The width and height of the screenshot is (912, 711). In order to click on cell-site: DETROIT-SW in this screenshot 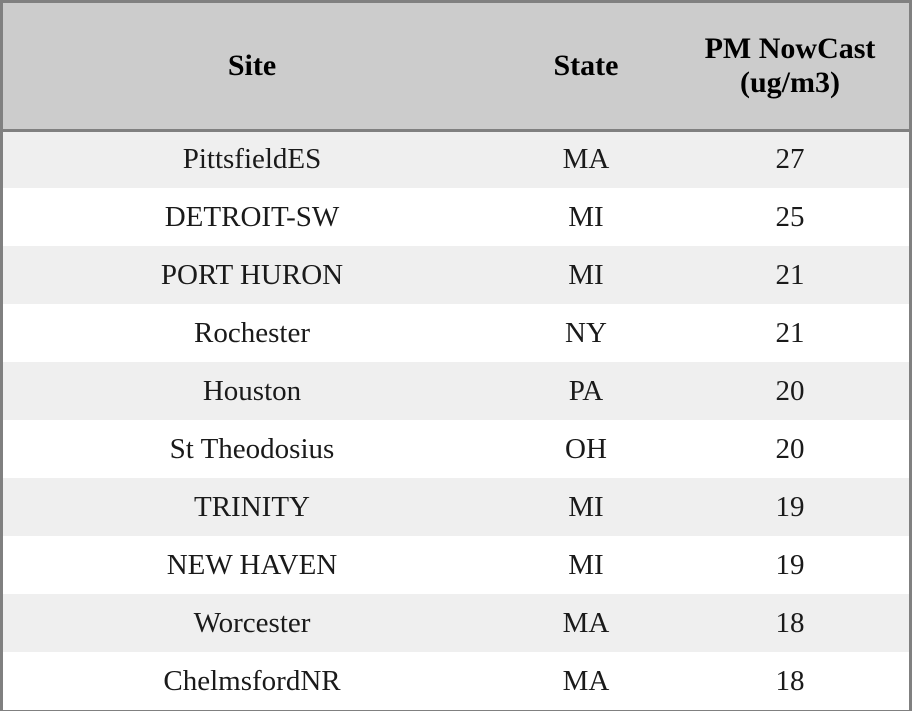, I will do `click(252, 216)`.